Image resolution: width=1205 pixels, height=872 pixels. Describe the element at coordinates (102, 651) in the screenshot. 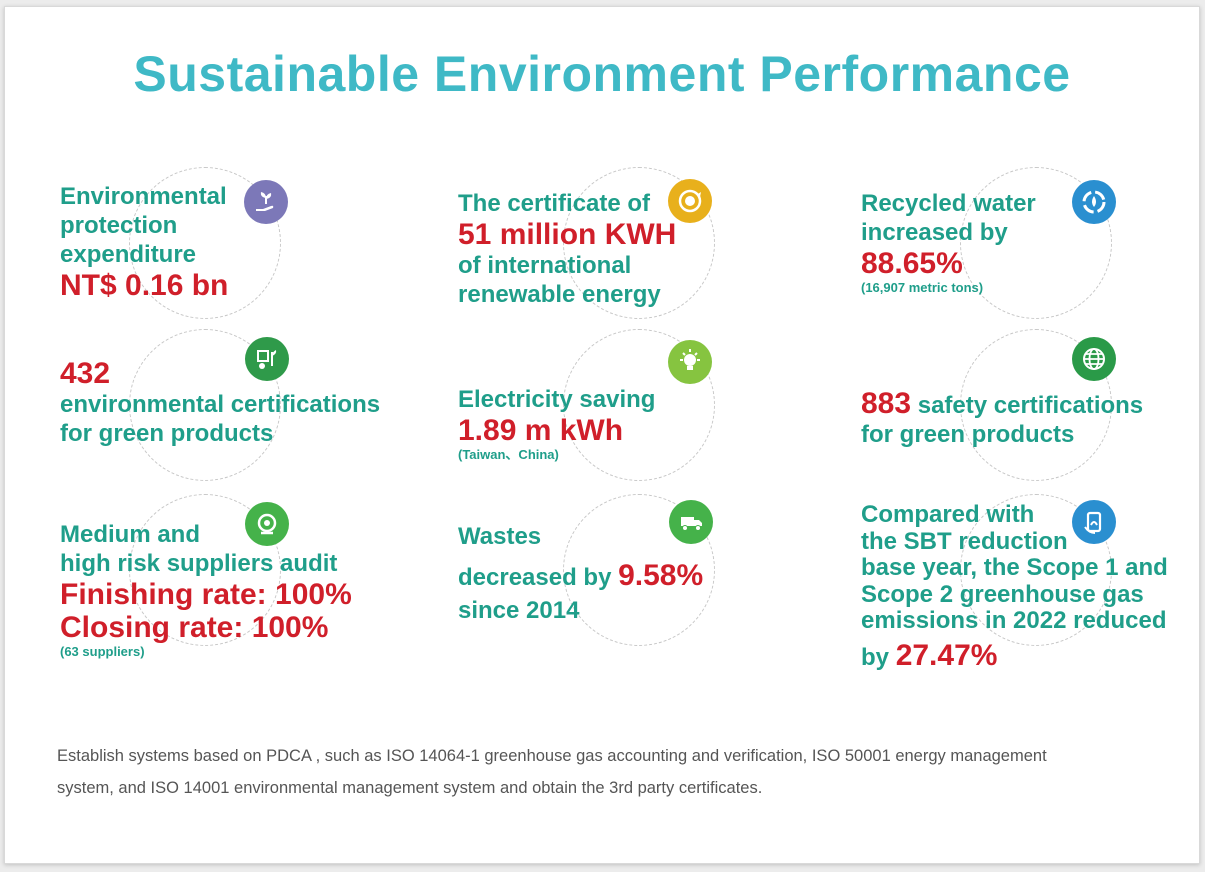

I see `suppliers-note: (63 suppliers)` at that location.